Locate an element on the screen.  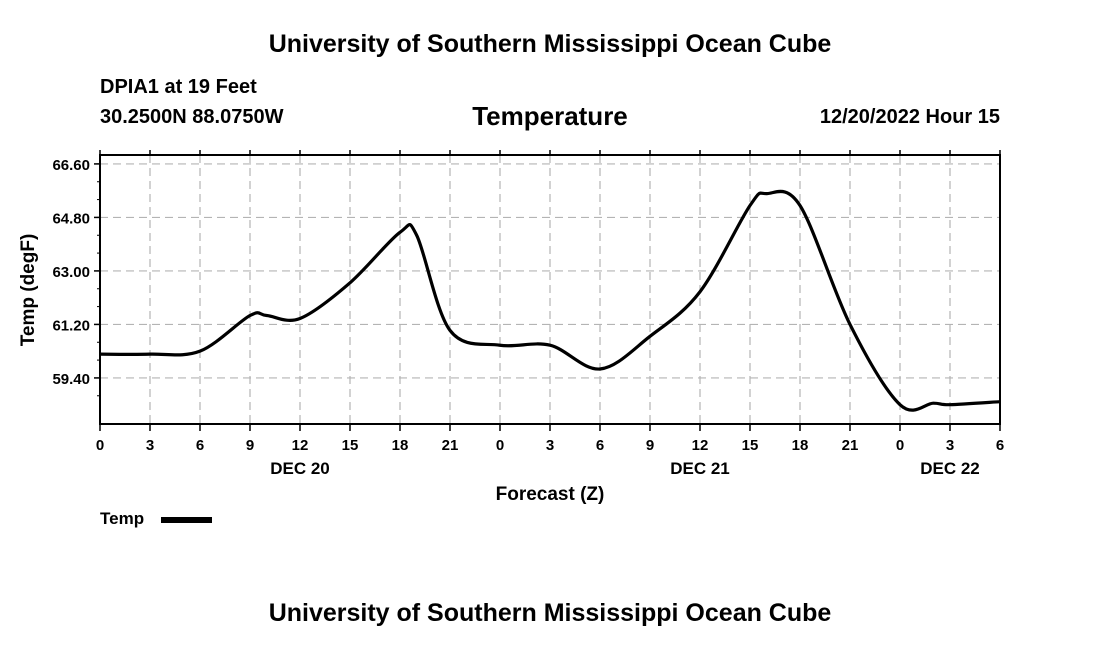
y-tick-label: 63.00 is located at coordinates (71, 272).